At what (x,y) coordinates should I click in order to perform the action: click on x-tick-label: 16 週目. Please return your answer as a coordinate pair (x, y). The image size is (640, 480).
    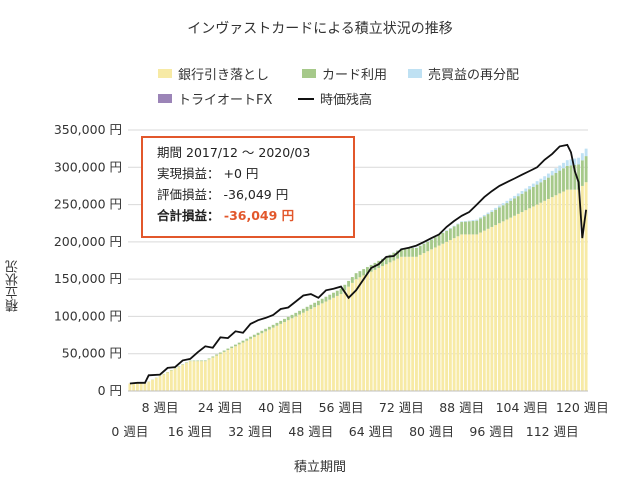
    Looking at the image, I should click on (190, 431).